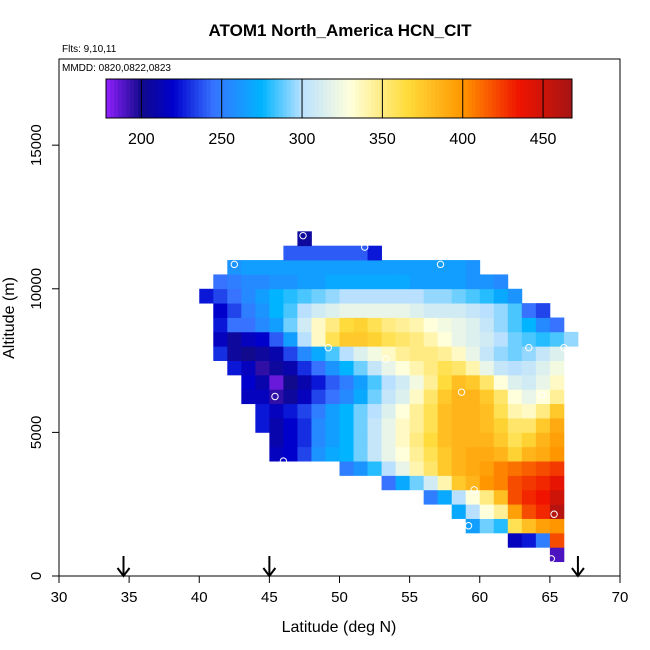 This screenshot has height=650, width=650. What do you see at coordinates (129, 597) in the screenshot?
I see `x-tick-label: 35` at bounding box center [129, 597].